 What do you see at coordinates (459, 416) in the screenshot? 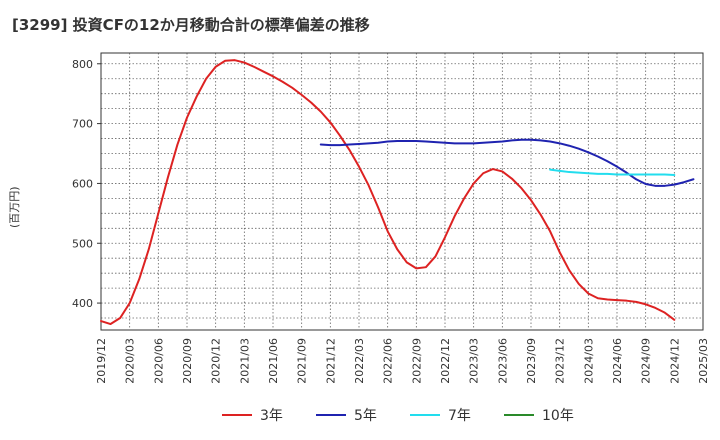
I see `legend-label: 7年` at bounding box center [459, 416].